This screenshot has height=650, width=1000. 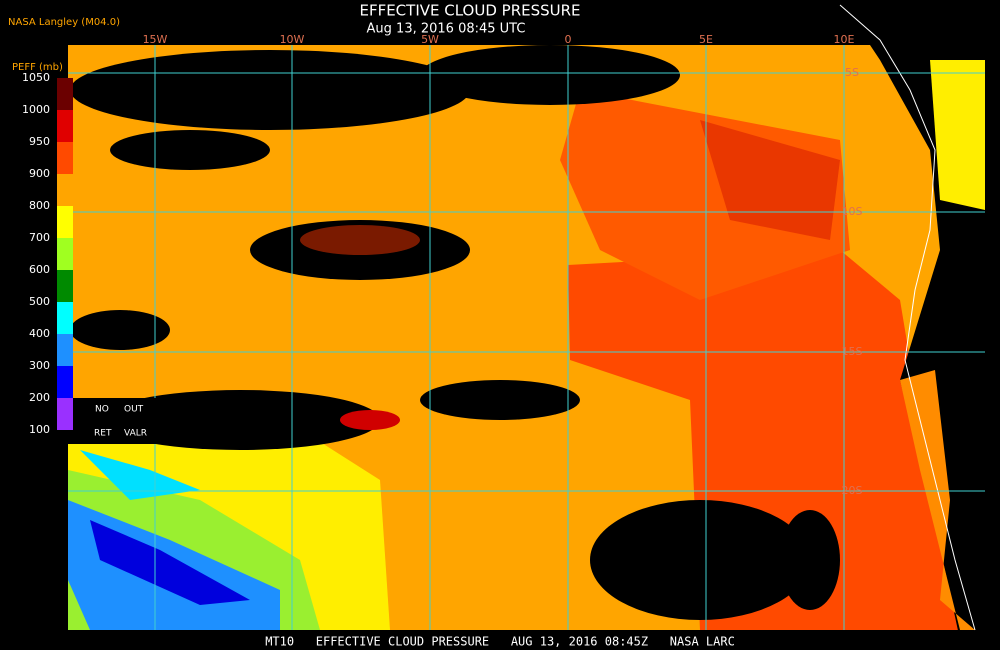 What do you see at coordinates (39, 237) in the screenshot?
I see `legend-label: 700` at bounding box center [39, 237].